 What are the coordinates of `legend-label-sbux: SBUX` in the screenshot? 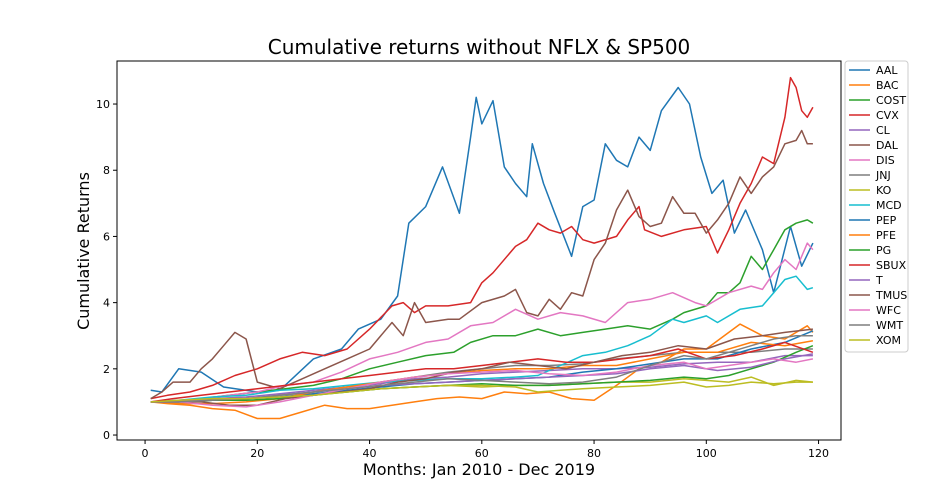 It's located at (891, 265).